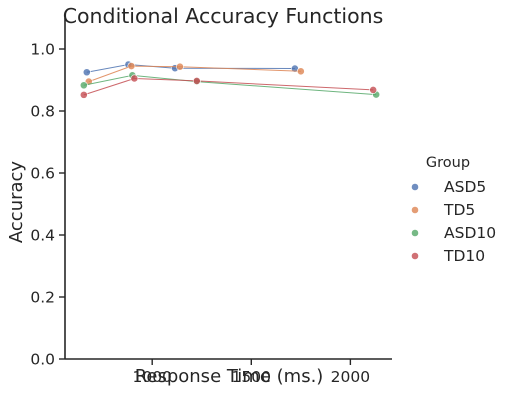 Image resolution: width=510 pixels, height=418 pixels. I want to click on legend: Group ASD5 TD5 ASD10 TD10, so click(453, 210).